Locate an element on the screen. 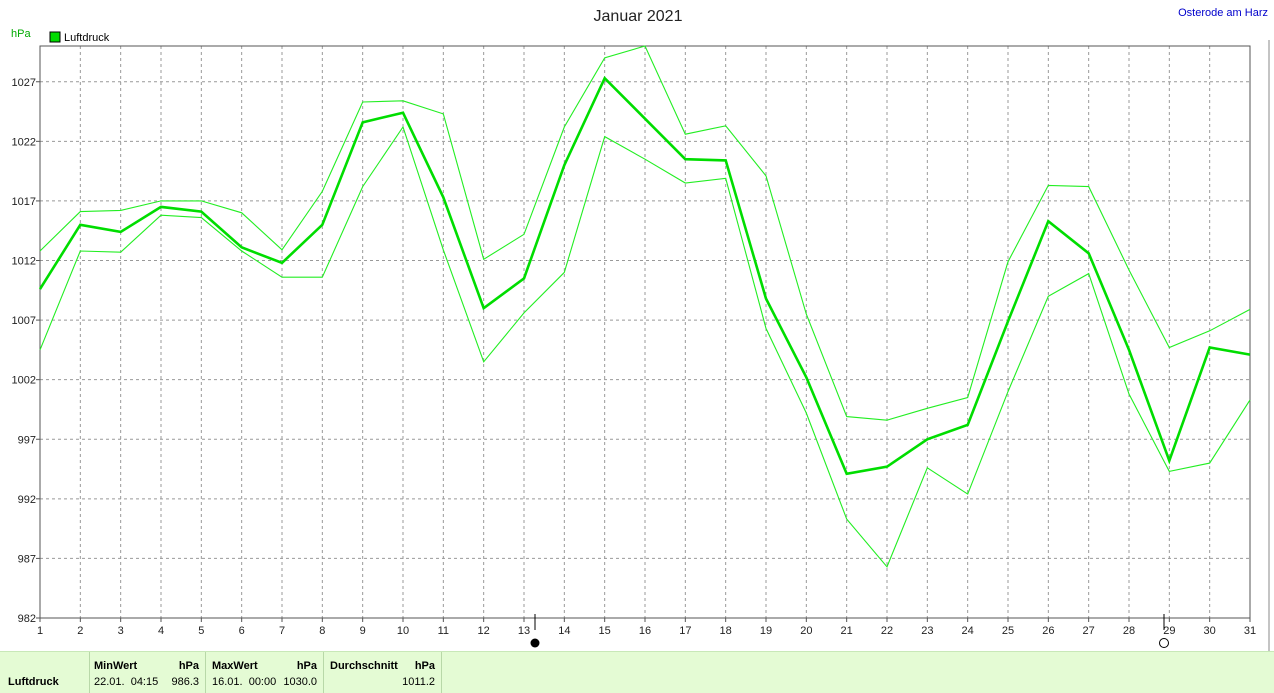 The width and height of the screenshot is (1274, 693). y-tick-label: 1007 is located at coordinates (24, 321).